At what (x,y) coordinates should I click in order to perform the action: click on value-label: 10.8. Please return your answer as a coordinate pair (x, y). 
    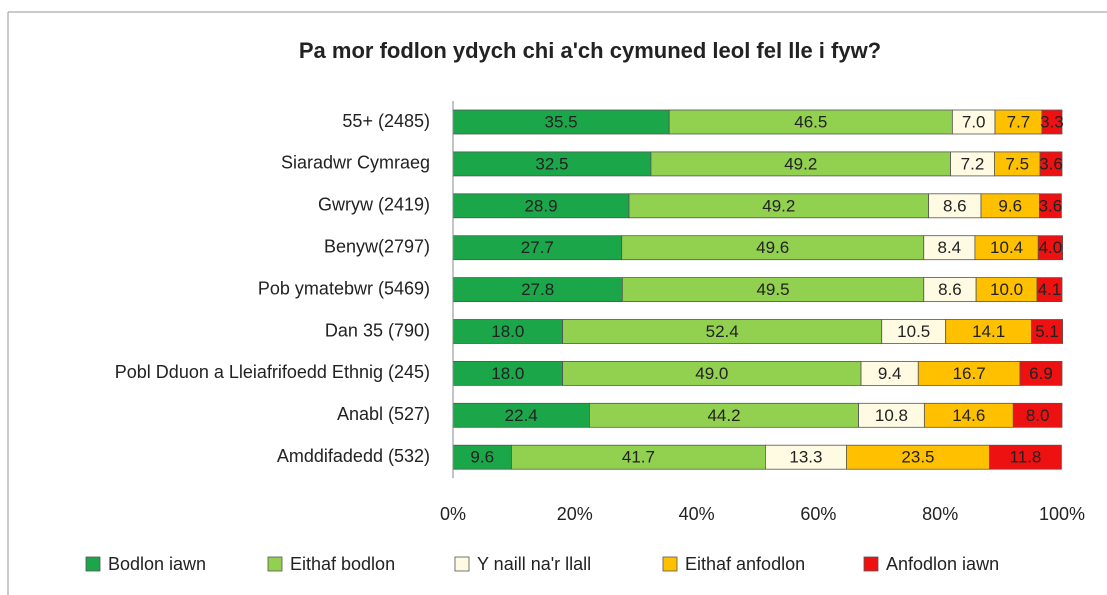
    Looking at the image, I should click on (891, 415).